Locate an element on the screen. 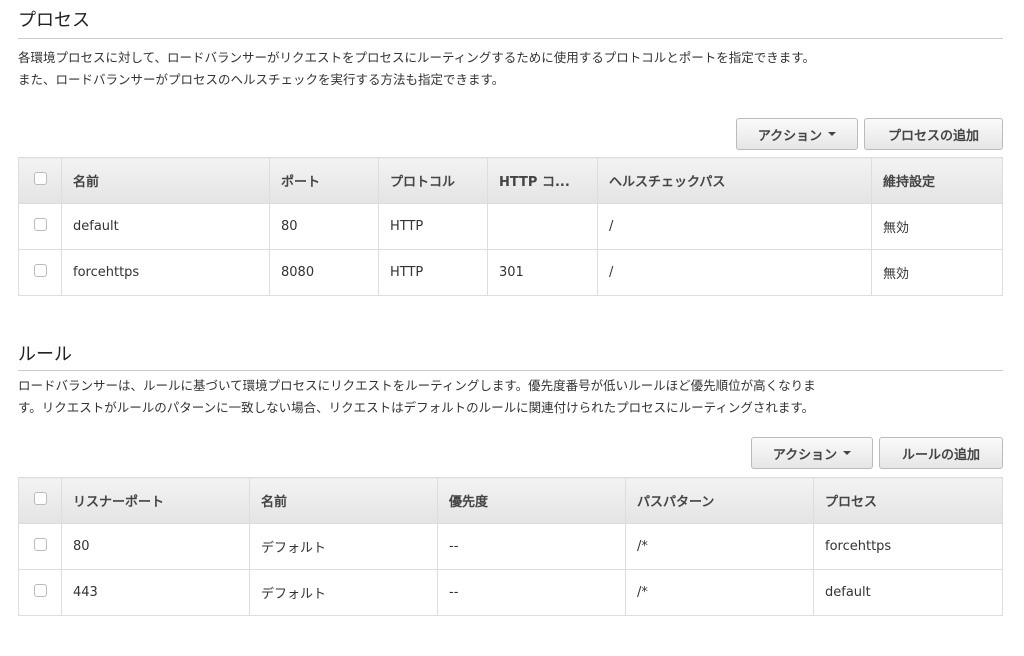  table-row: 80 デフォルト -- /* forcehttps is located at coordinates (510, 546).